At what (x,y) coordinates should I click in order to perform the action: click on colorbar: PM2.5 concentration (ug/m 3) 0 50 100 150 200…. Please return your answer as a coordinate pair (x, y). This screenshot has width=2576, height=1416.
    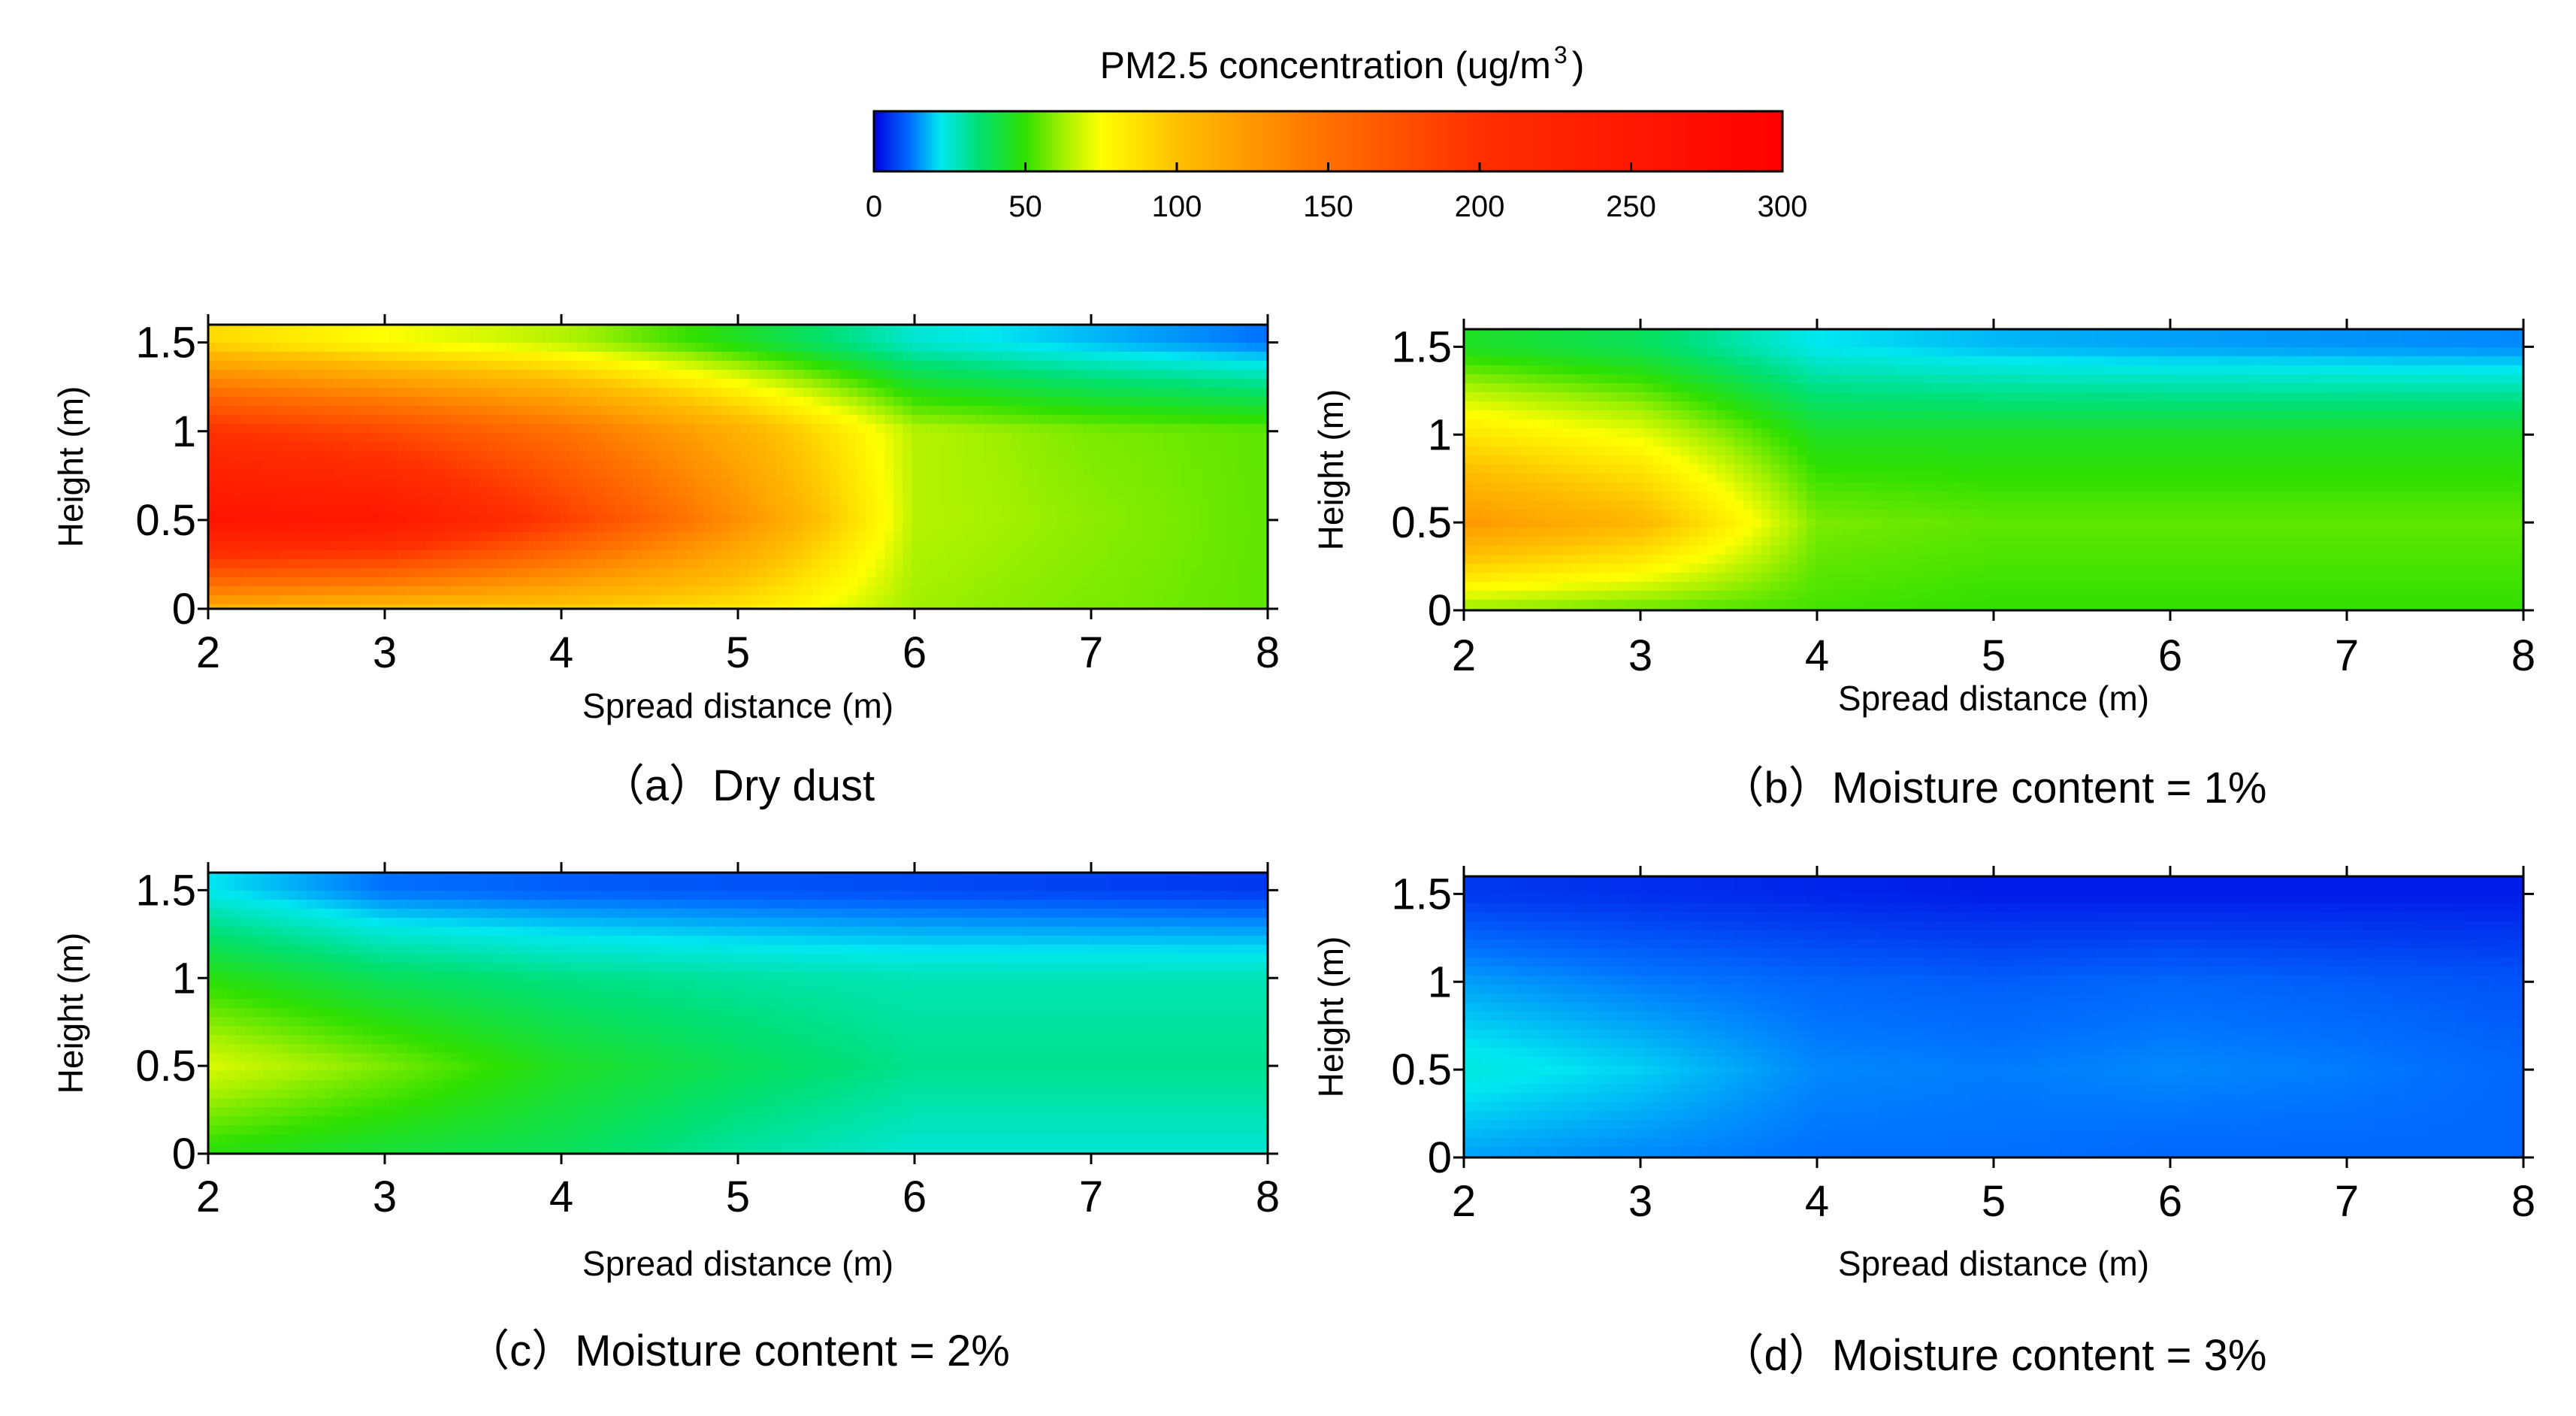
    Looking at the image, I should click on (1337, 132).